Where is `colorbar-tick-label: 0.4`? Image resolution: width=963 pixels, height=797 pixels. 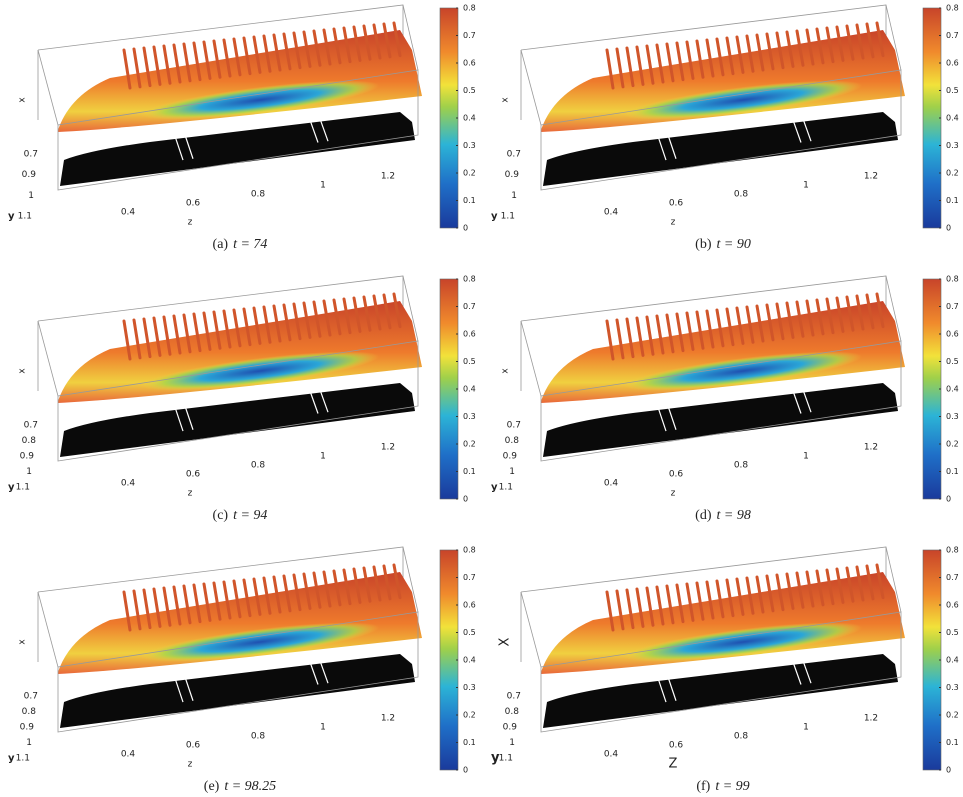 colorbar-tick-label: 0.4 is located at coordinates (469, 660).